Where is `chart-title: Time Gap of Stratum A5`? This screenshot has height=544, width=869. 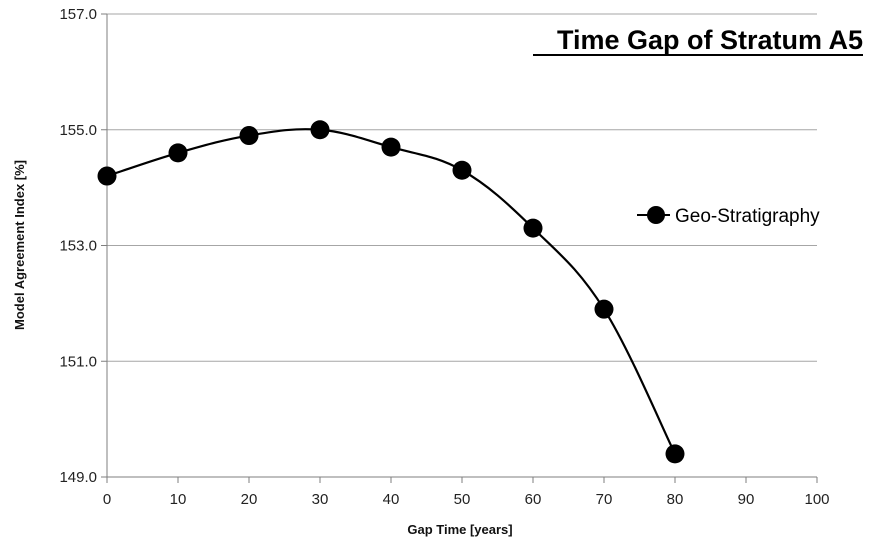
chart-title: Time Gap of Stratum A5 is located at coordinates (710, 40).